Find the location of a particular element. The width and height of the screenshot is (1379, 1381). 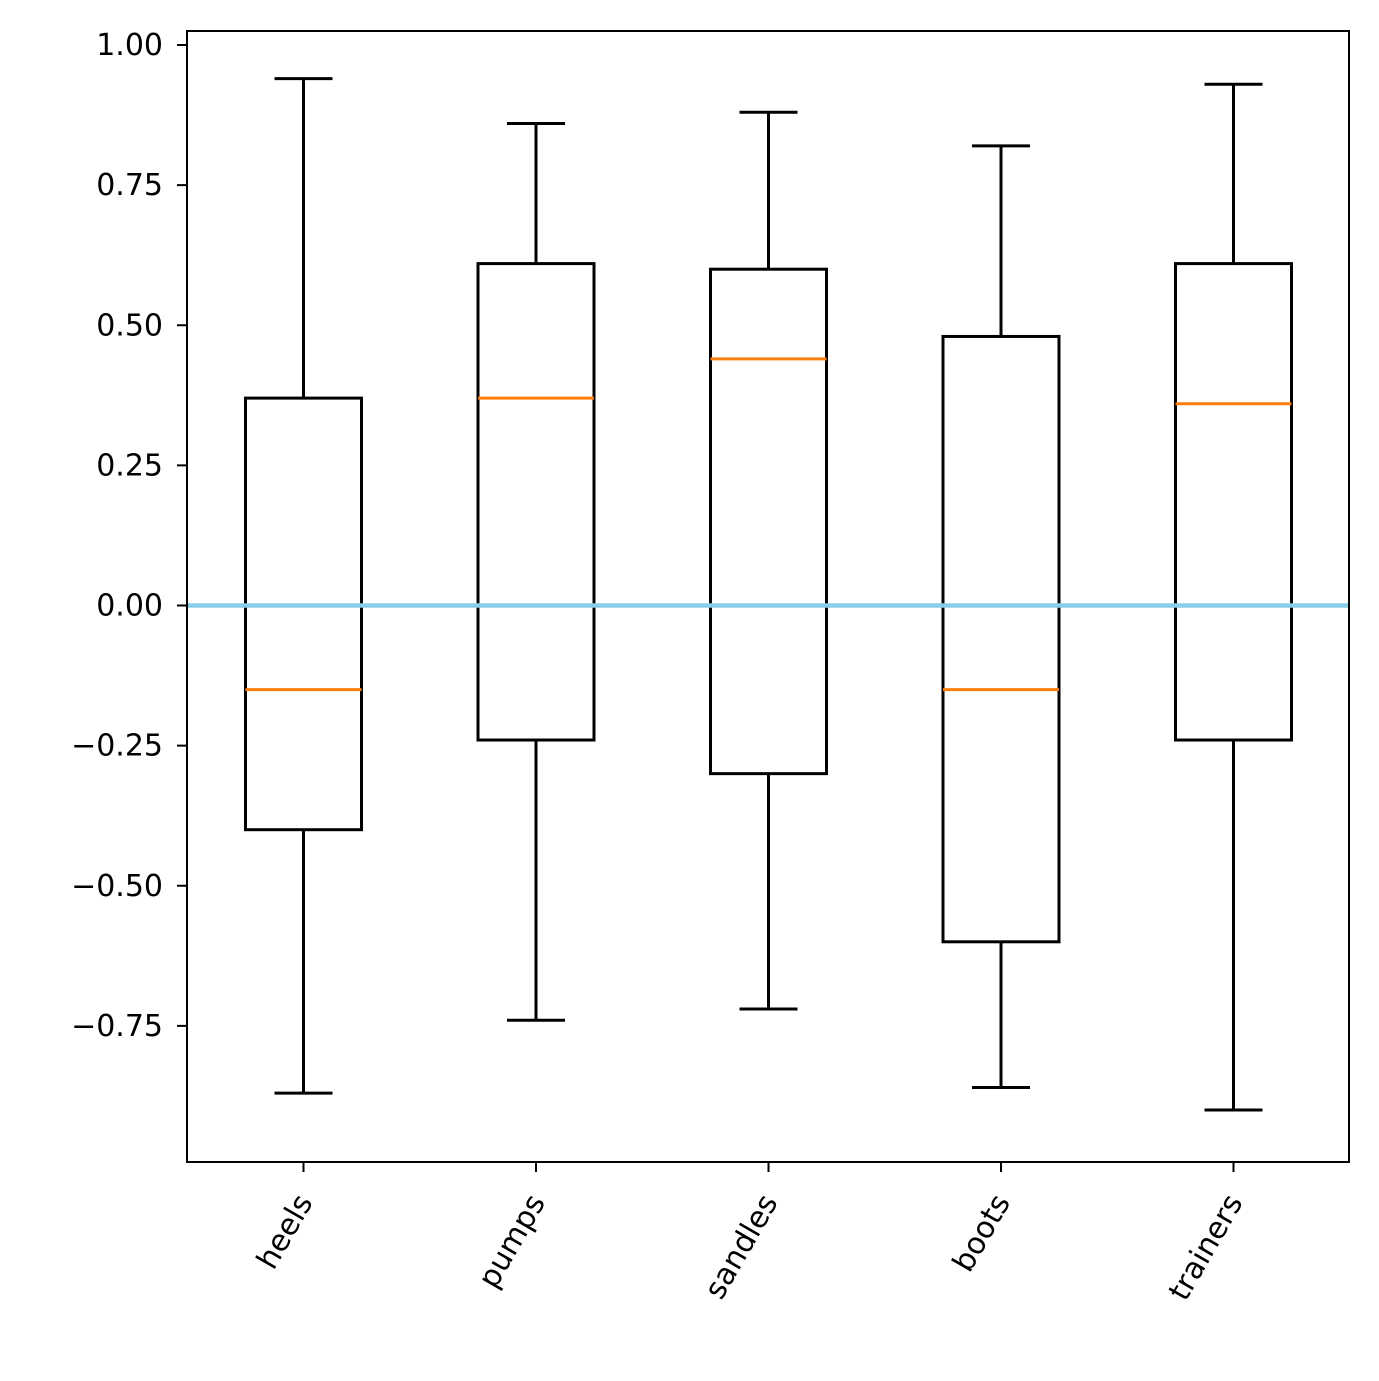

y-tick-label: 1.00 is located at coordinates (129, 45).